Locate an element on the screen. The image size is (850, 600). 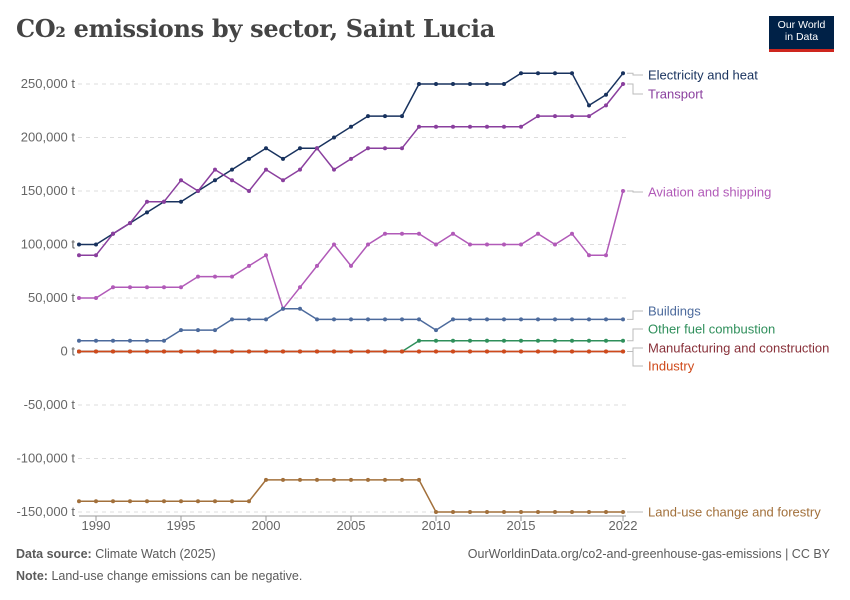
series-label: Buildings is located at coordinates (674, 311).